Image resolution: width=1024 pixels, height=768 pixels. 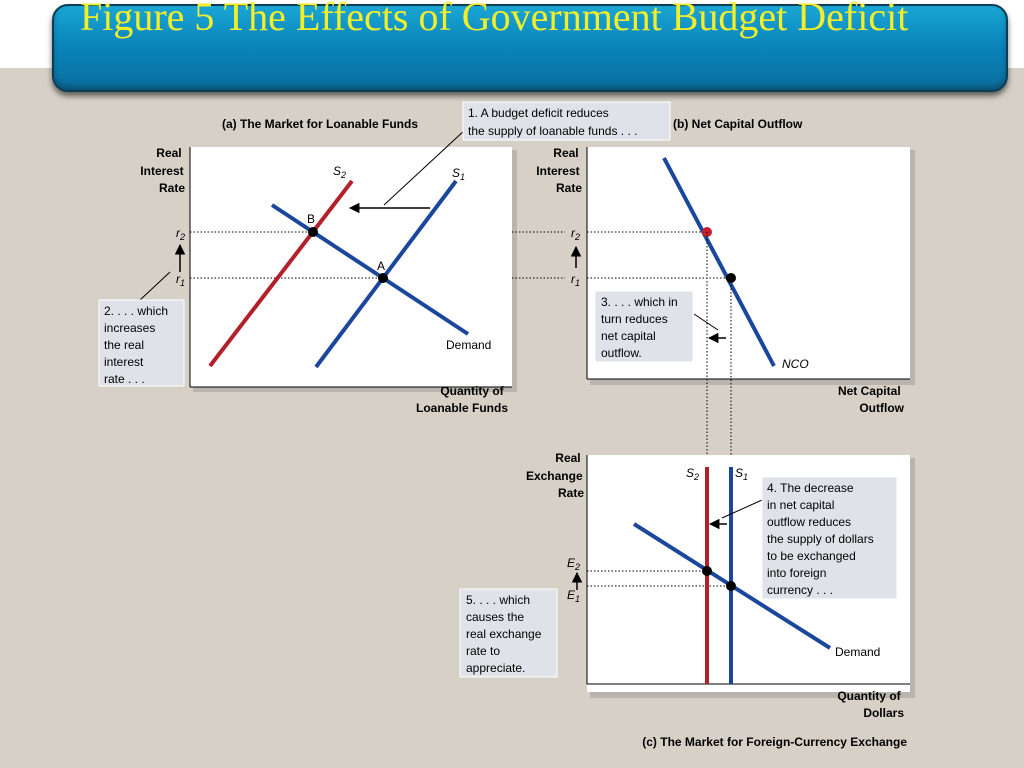 I want to click on panel-c-e1-label: E1, so click(x=573, y=596).